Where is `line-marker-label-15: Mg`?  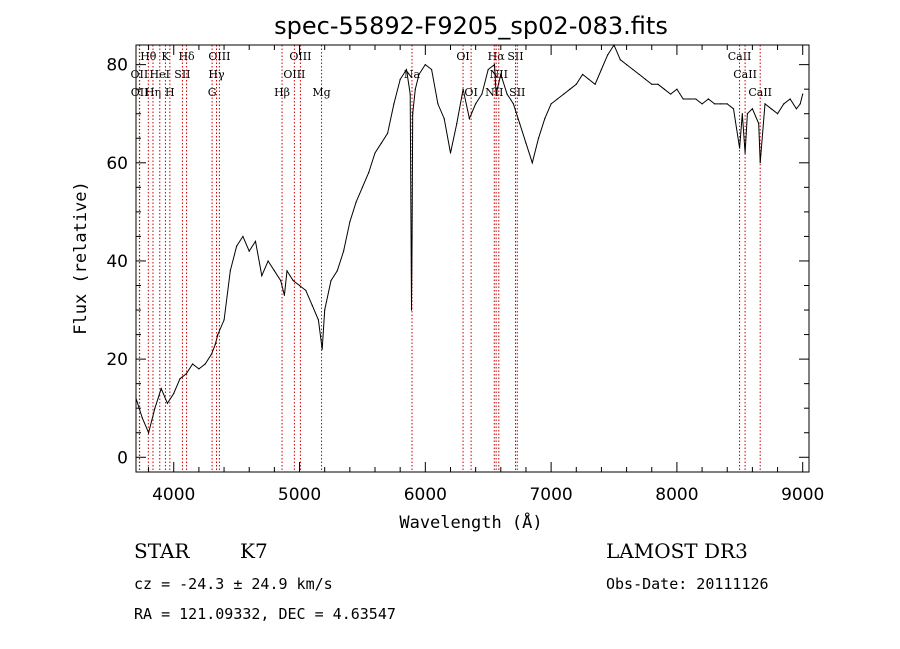
line-marker-label-15: Mg is located at coordinates (321, 92).